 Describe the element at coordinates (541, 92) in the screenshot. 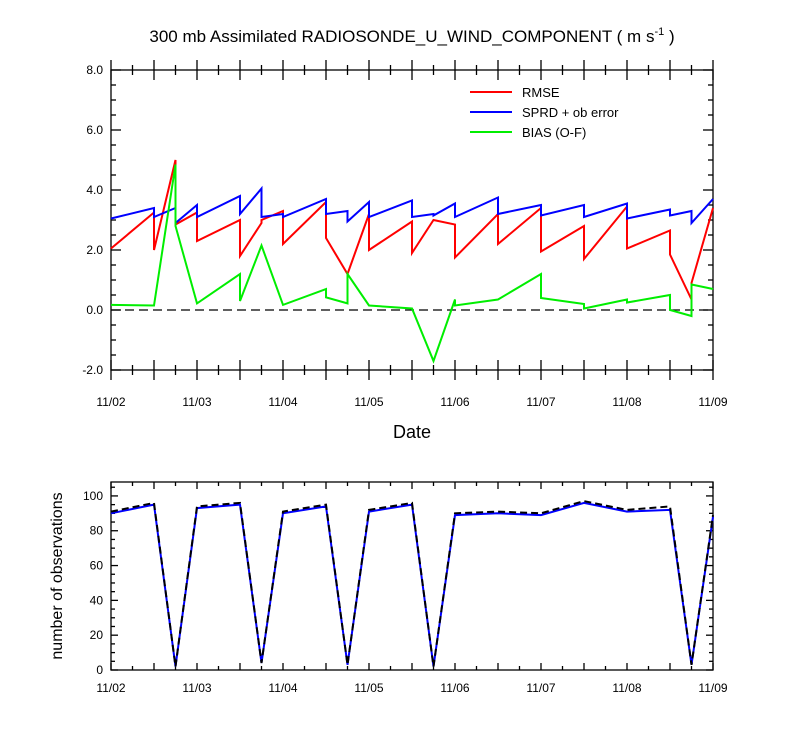

I see `legend-label: RMSE` at that location.